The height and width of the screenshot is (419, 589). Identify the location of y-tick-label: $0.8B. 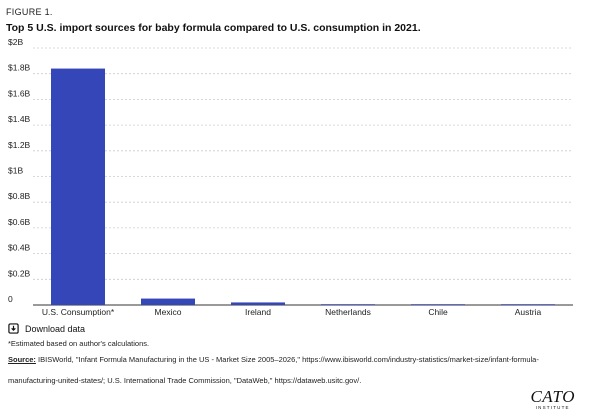
(19, 196).